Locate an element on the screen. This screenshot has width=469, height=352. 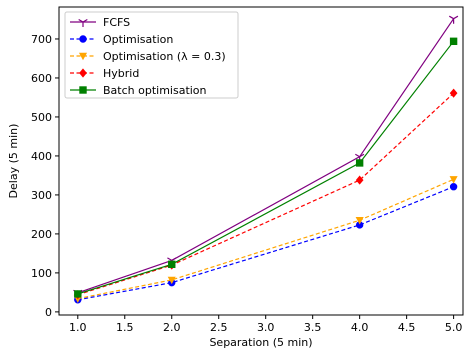
x-axis-label: Separation (5 min) is located at coordinates (260, 342).